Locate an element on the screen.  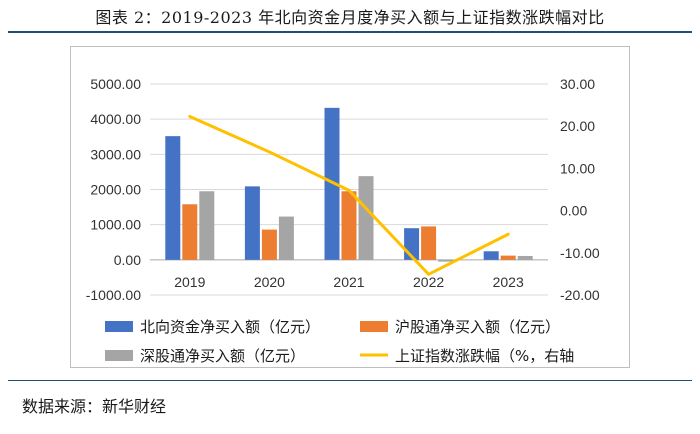
left-tick-label: 5000.00 is located at coordinates (115, 84).